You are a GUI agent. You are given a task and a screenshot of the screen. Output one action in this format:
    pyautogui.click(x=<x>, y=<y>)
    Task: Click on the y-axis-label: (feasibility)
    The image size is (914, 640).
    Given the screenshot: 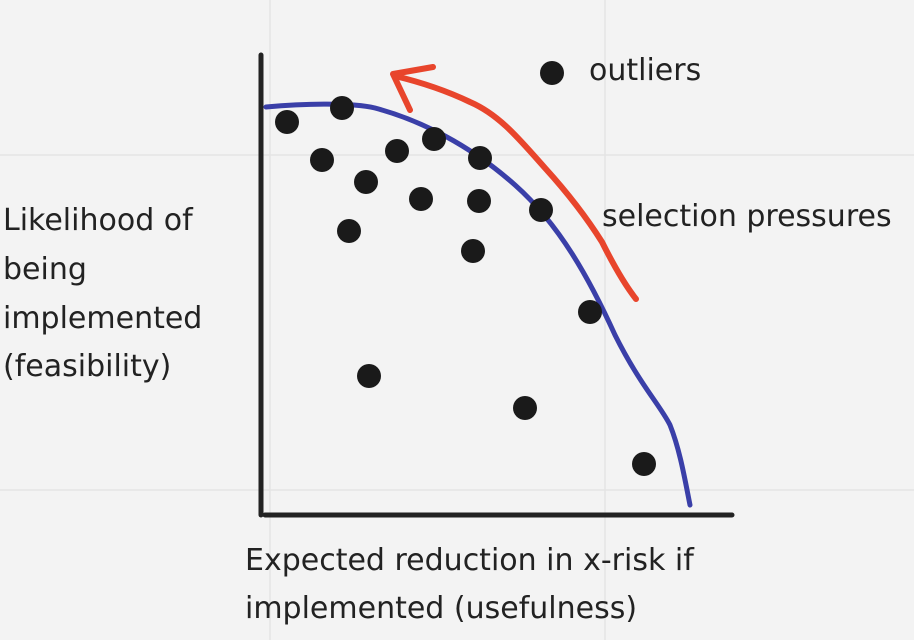 What is the action you would take?
    pyautogui.click(x=87, y=366)
    